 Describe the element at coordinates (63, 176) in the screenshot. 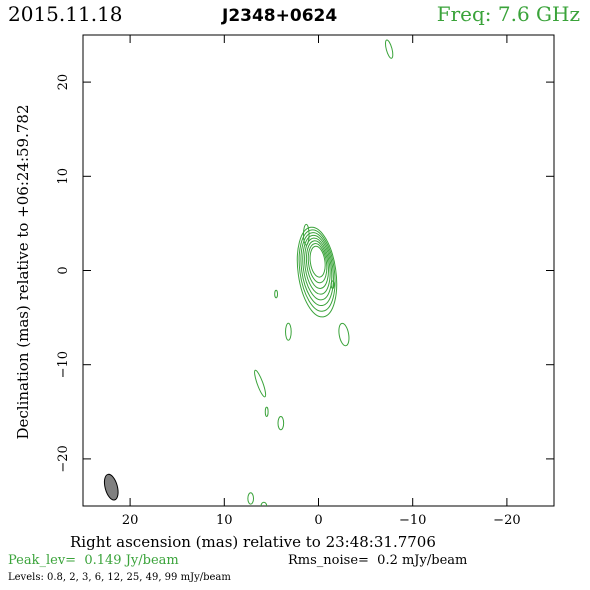

I see `y-tick-label: 10` at that location.